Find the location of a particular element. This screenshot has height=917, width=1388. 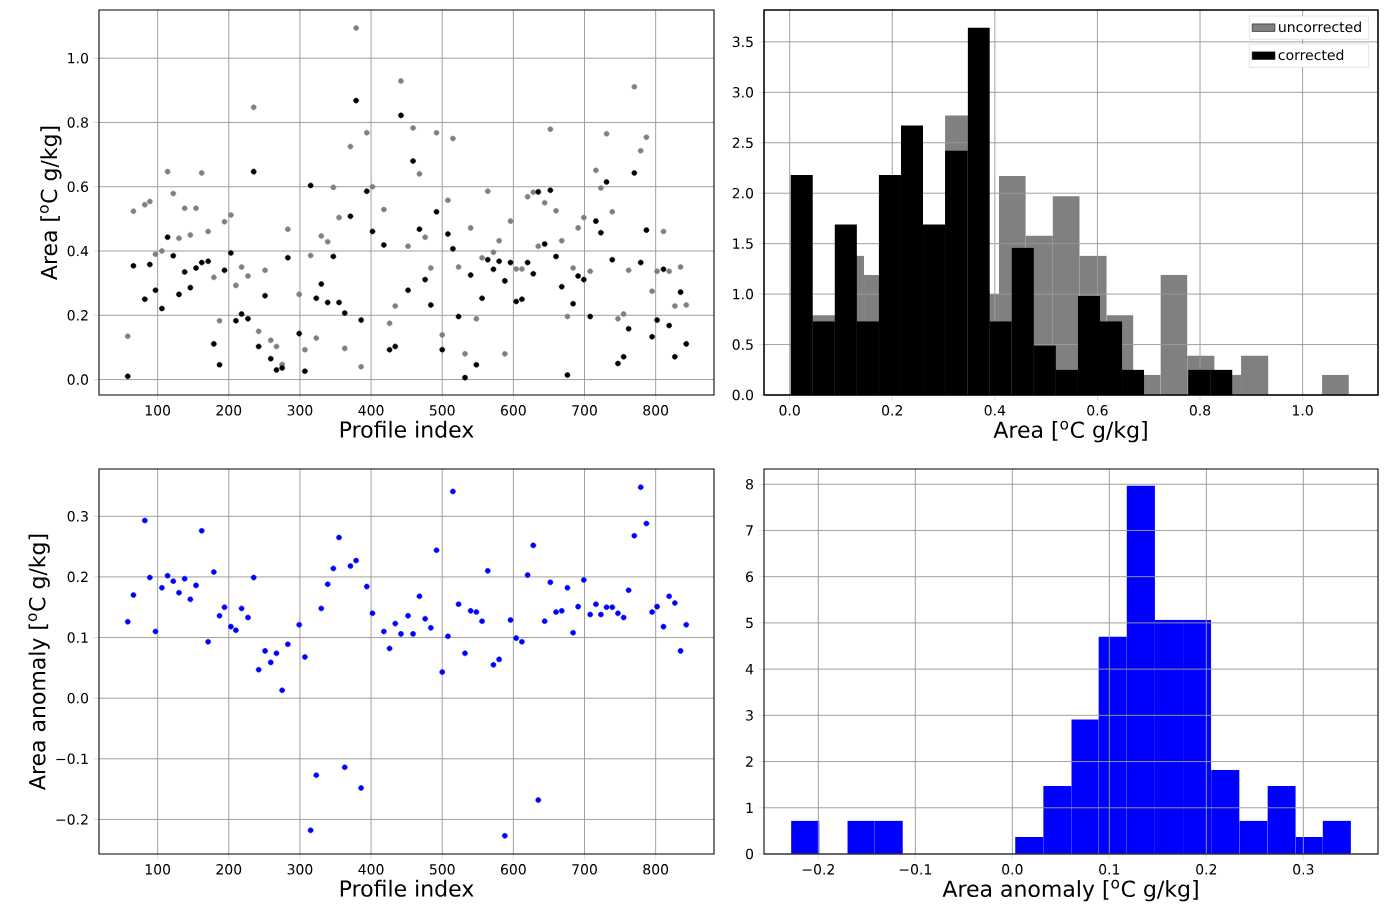

y-tick-label: −0.1 is located at coordinates (72, 759).